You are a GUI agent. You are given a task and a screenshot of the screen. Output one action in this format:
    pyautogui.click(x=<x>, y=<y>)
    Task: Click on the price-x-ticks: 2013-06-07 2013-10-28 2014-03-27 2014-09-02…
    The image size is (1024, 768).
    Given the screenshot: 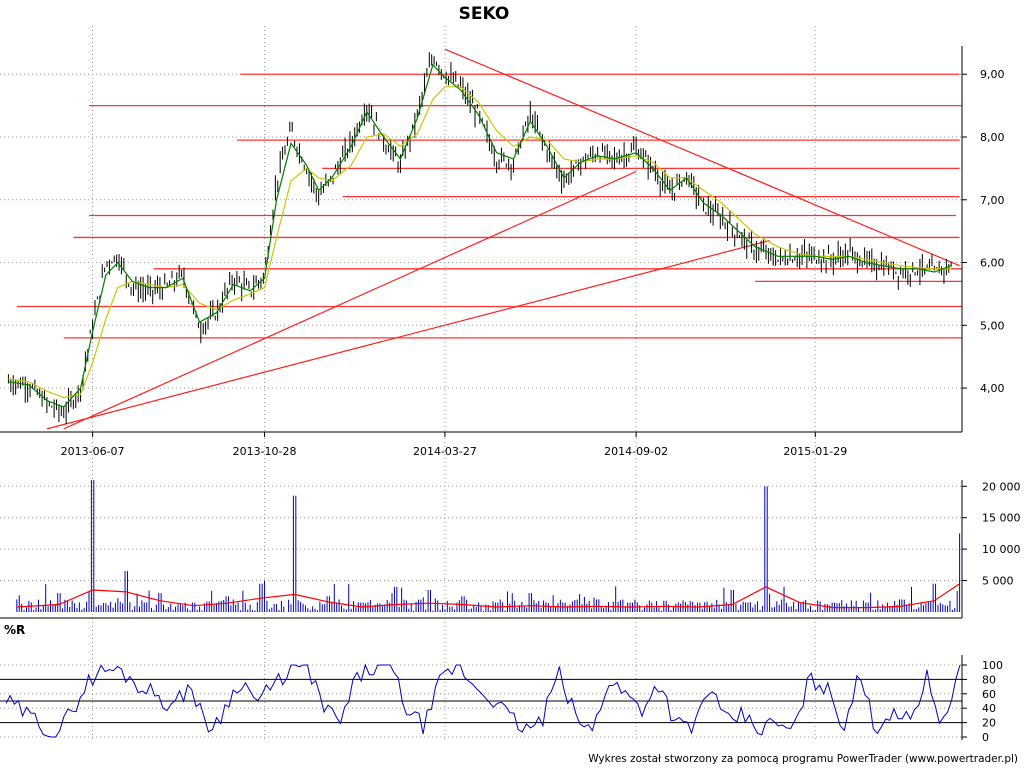 What is the action you would take?
    pyautogui.click(x=454, y=445)
    